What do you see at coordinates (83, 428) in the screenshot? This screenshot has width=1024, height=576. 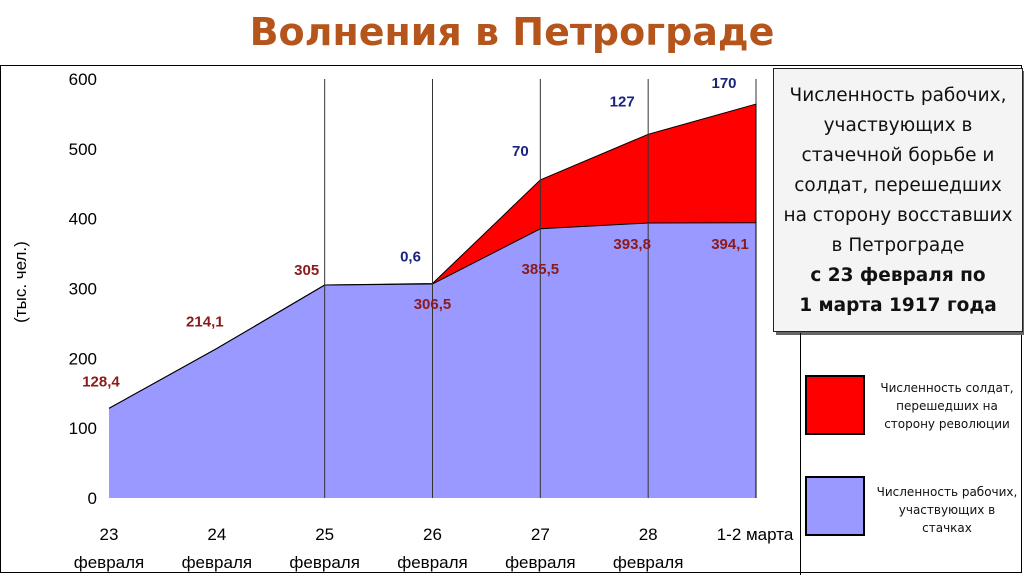 I see `y-tick-label: 100` at bounding box center [83, 428].